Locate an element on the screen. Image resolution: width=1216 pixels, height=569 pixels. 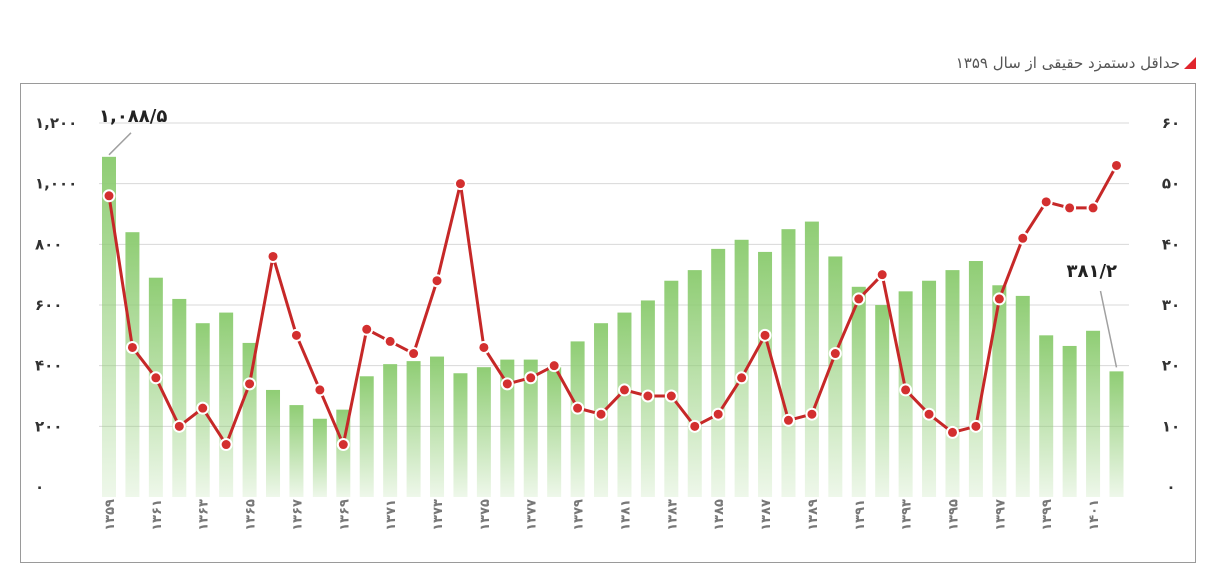
left-y-tick-label: ۰ is located at coordinates (39, 487).